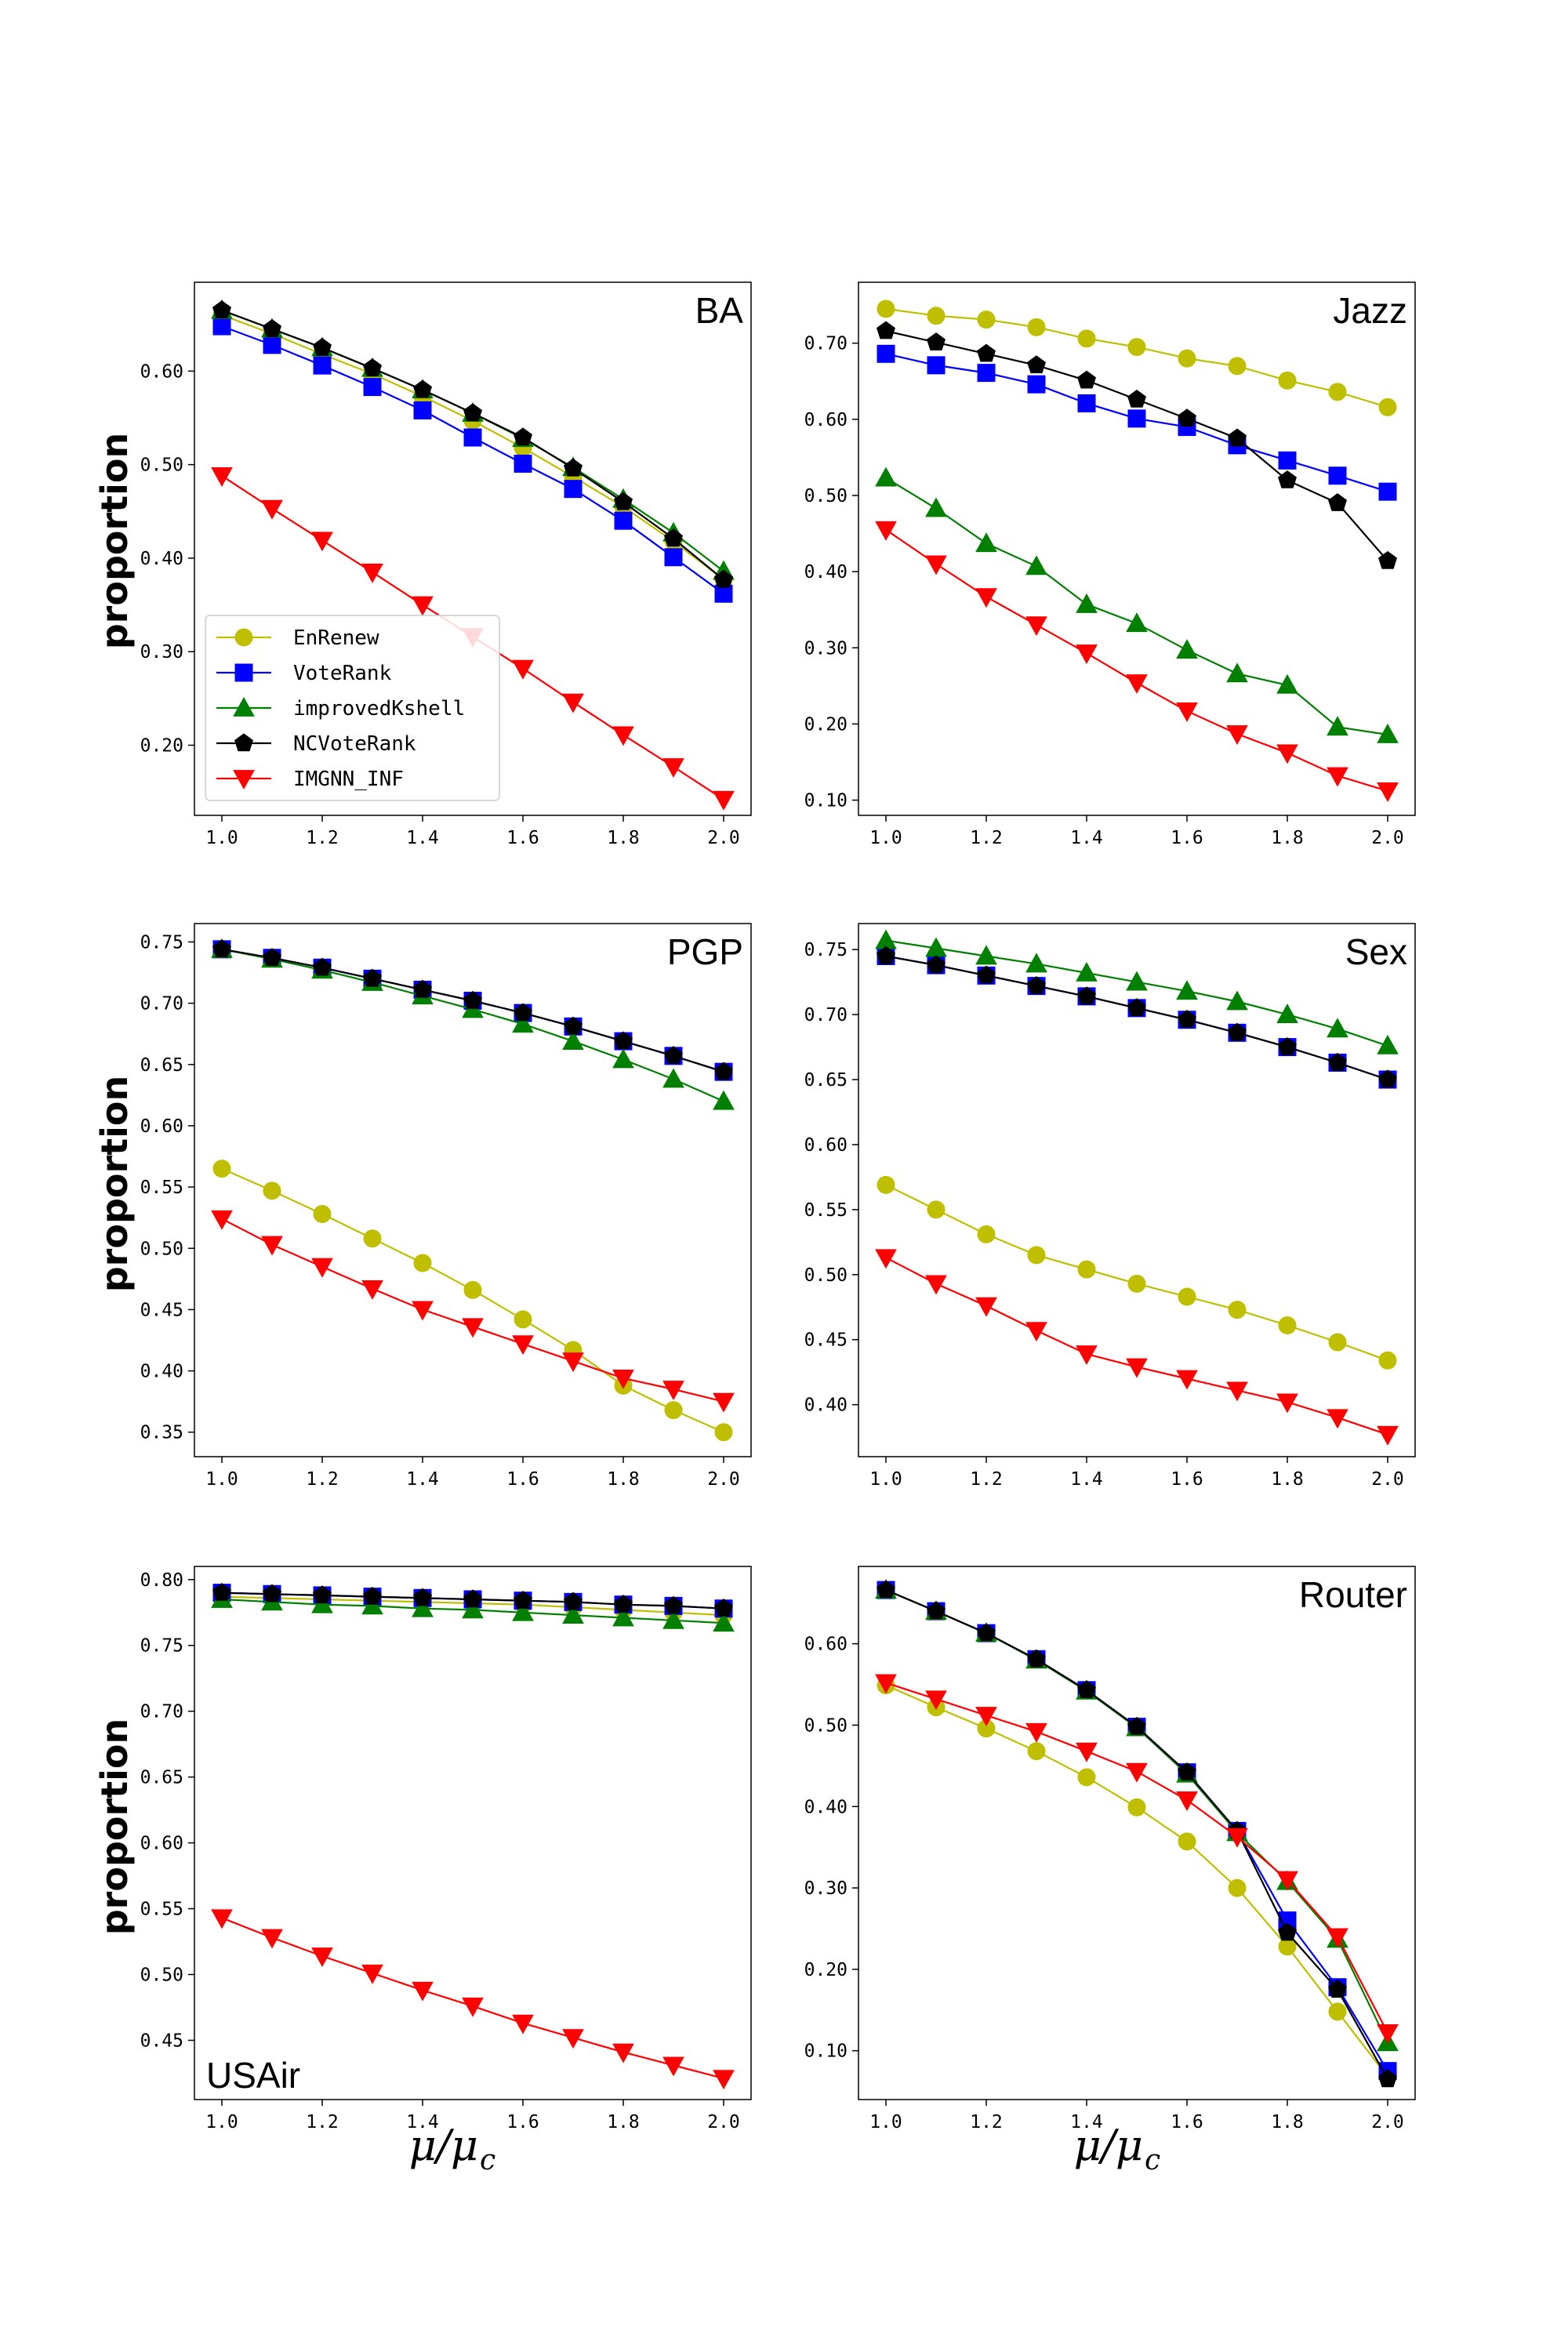 Image resolution: width=1568 pixels, height=2352 pixels. What do you see at coordinates (161, 1646) in the screenshot?
I see `y-tick-label: 0.75` at bounding box center [161, 1646].